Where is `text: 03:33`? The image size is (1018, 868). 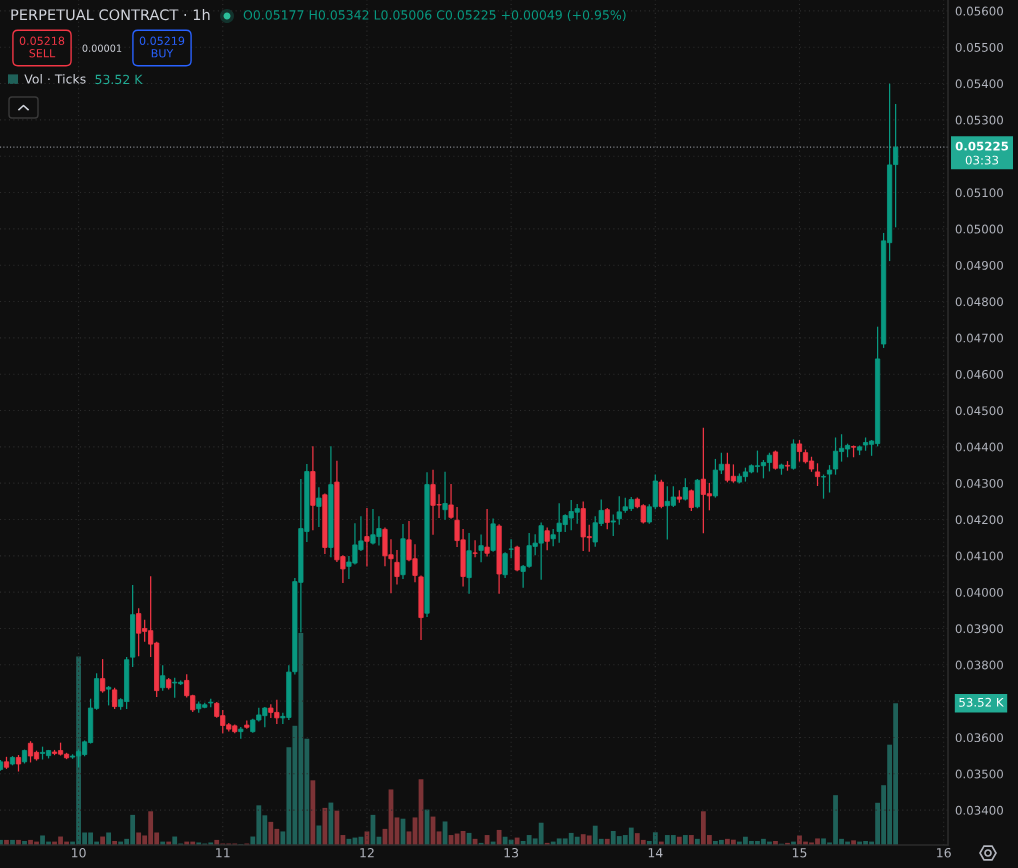
text: 03:33 is located at coordinates (982, 160).